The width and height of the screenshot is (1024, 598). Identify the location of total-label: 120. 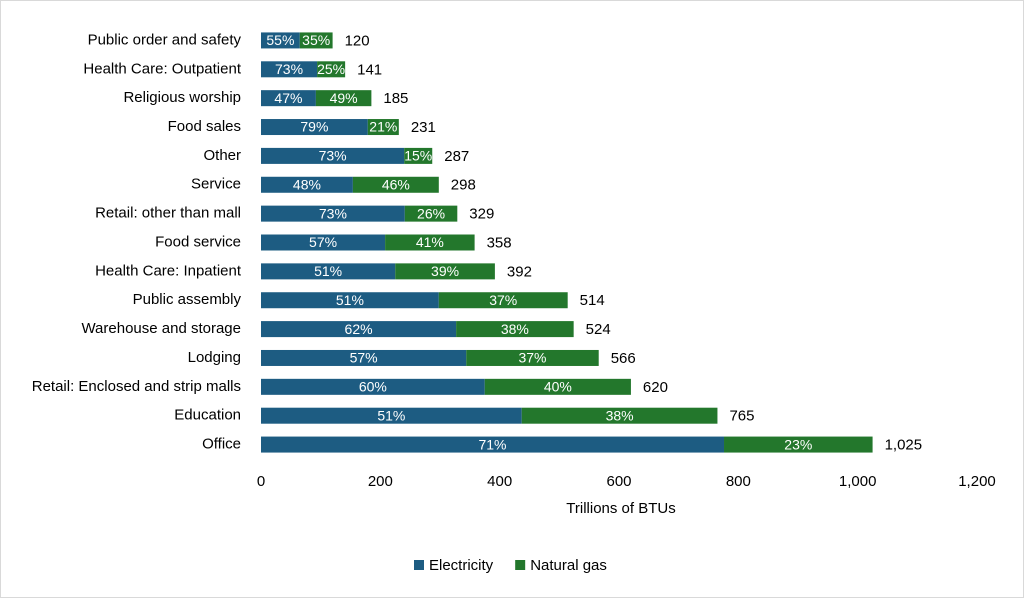
(357, 40).